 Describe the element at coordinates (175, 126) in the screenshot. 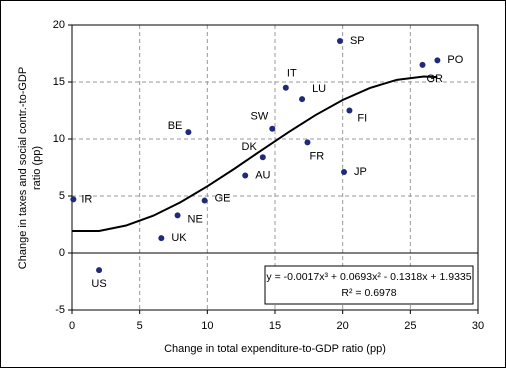

I see `point-label: BE` at that location.